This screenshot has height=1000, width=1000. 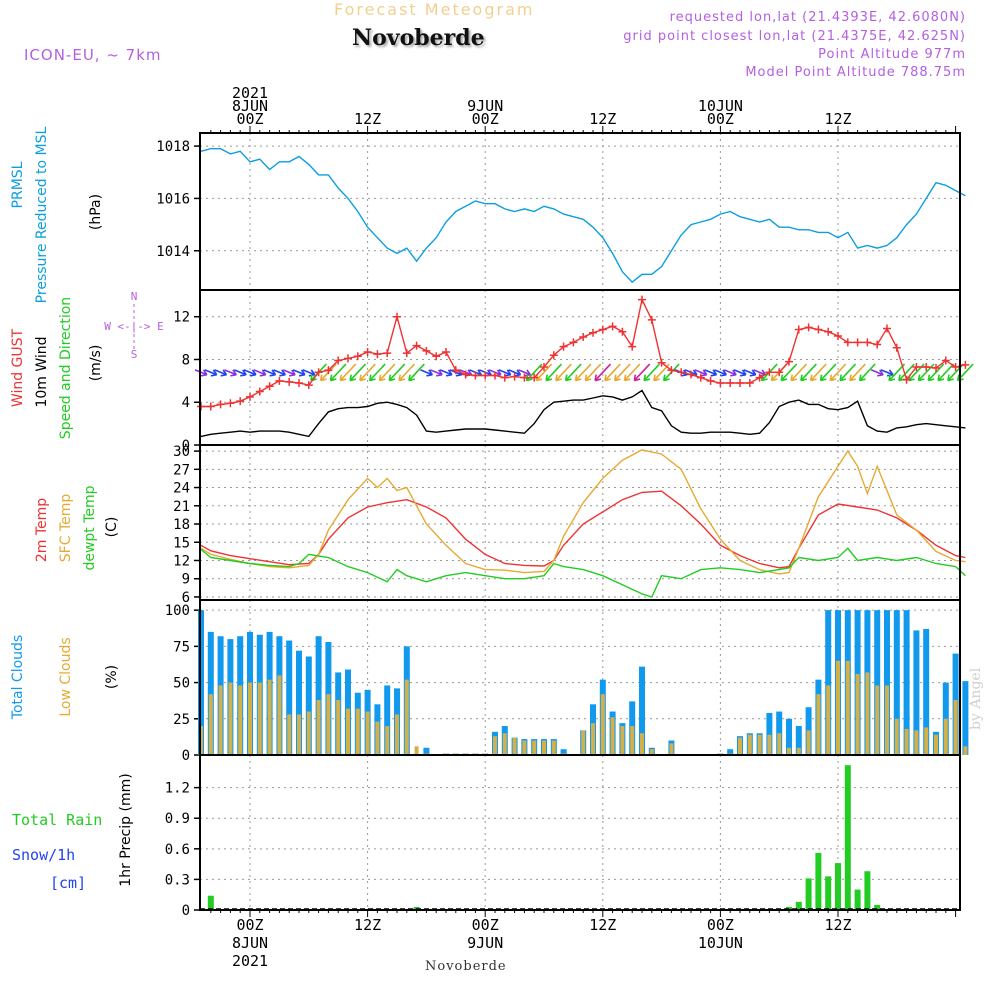 I want to click on compass-north: N, so click(x=134, y=296).